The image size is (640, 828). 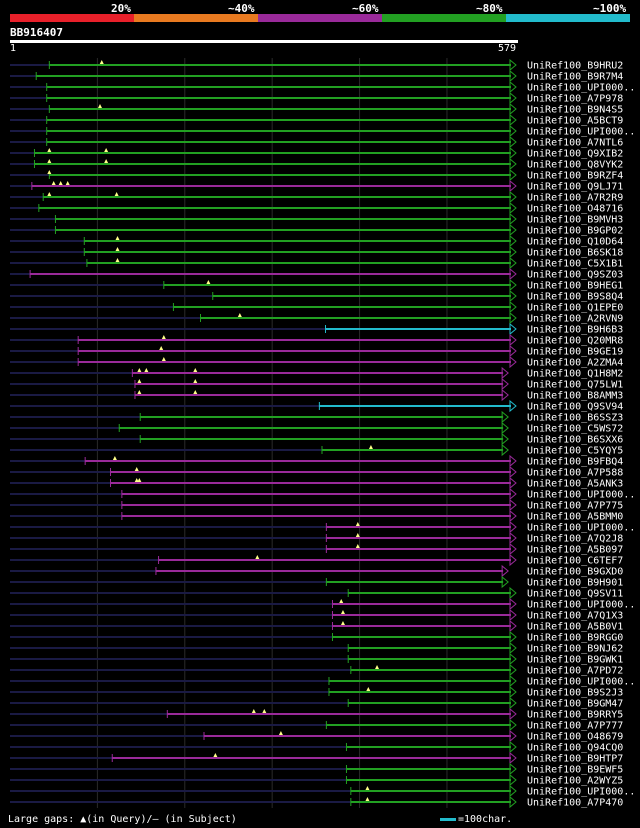 I want to click on hit-row: UniRef100_A7P588, so click(x=316, y=472).